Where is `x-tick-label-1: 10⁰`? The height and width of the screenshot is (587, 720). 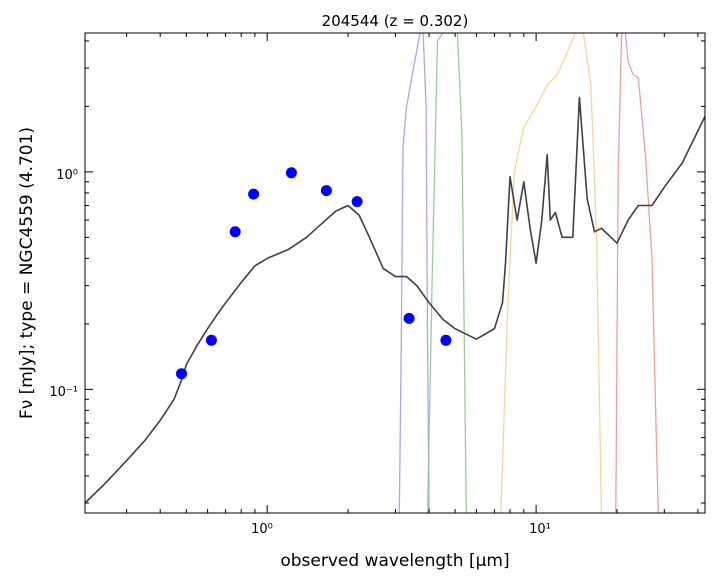
x-tick-label-1: 10⁰ is located at coordinates (262, 529).